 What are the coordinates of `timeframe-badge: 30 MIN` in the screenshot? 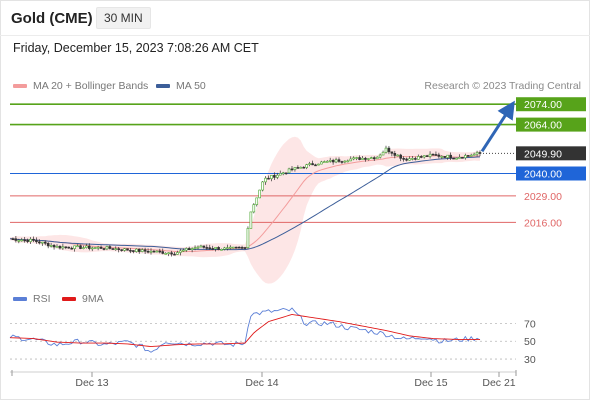 It's located at (123, 18).